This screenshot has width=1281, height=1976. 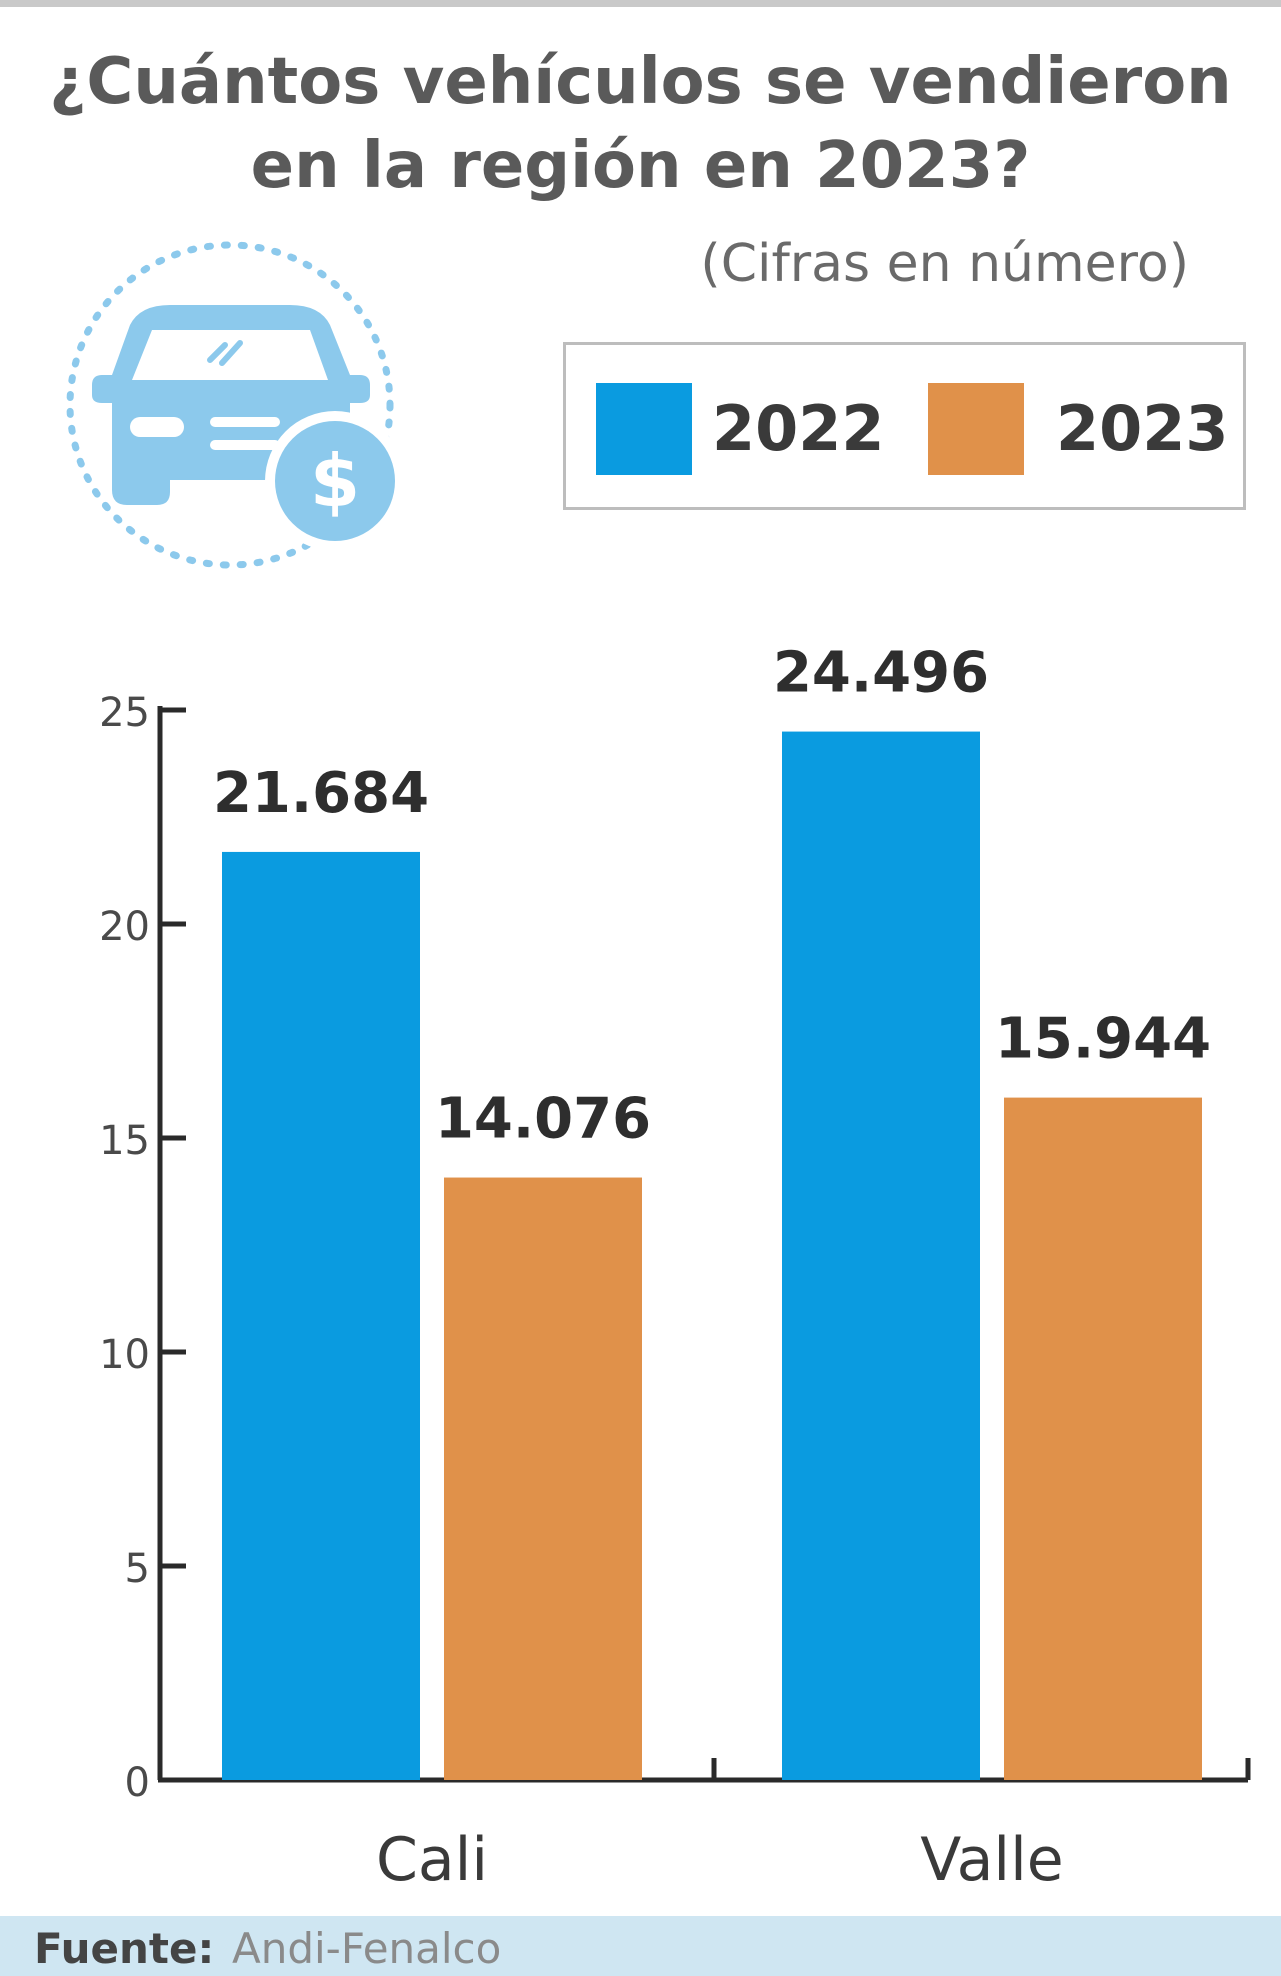 What do you see at coordinates (976, 429) in the screenshot?
I see `legend-swatch-2023` at bounding box center [976, 429].